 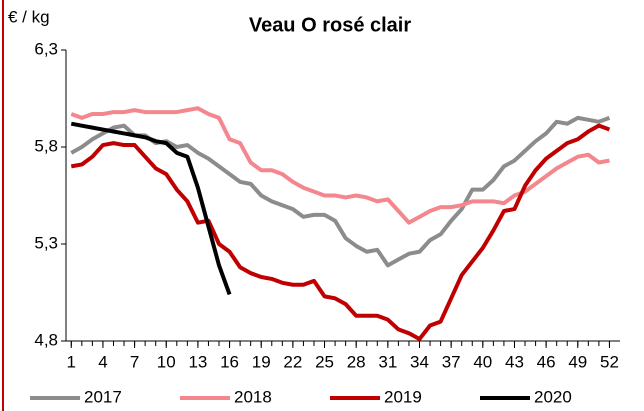 I want to click on x-tick-label: 16, so click(x=229, y=361).